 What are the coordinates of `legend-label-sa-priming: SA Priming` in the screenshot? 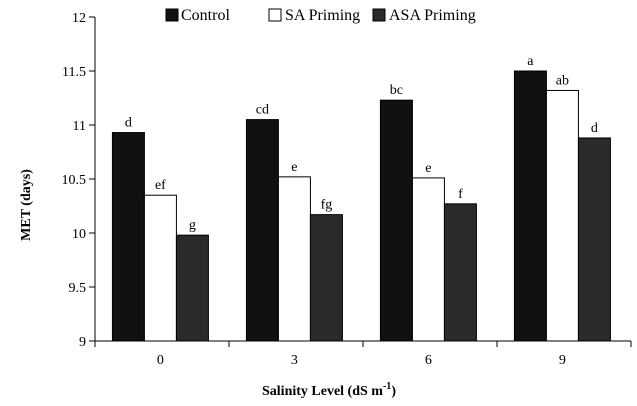 It's located at (322, 15).